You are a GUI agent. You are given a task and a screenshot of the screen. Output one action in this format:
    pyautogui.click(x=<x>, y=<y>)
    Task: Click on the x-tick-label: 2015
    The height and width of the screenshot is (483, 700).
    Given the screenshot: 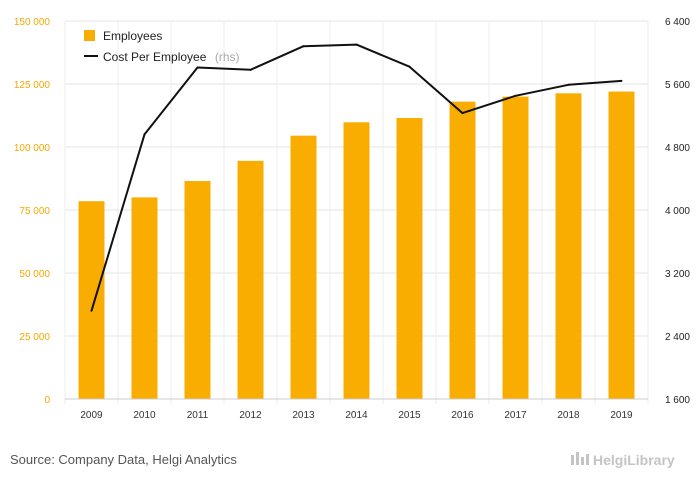 What is the action you would take?
    pyautogui.click(x=409, y=415)
    